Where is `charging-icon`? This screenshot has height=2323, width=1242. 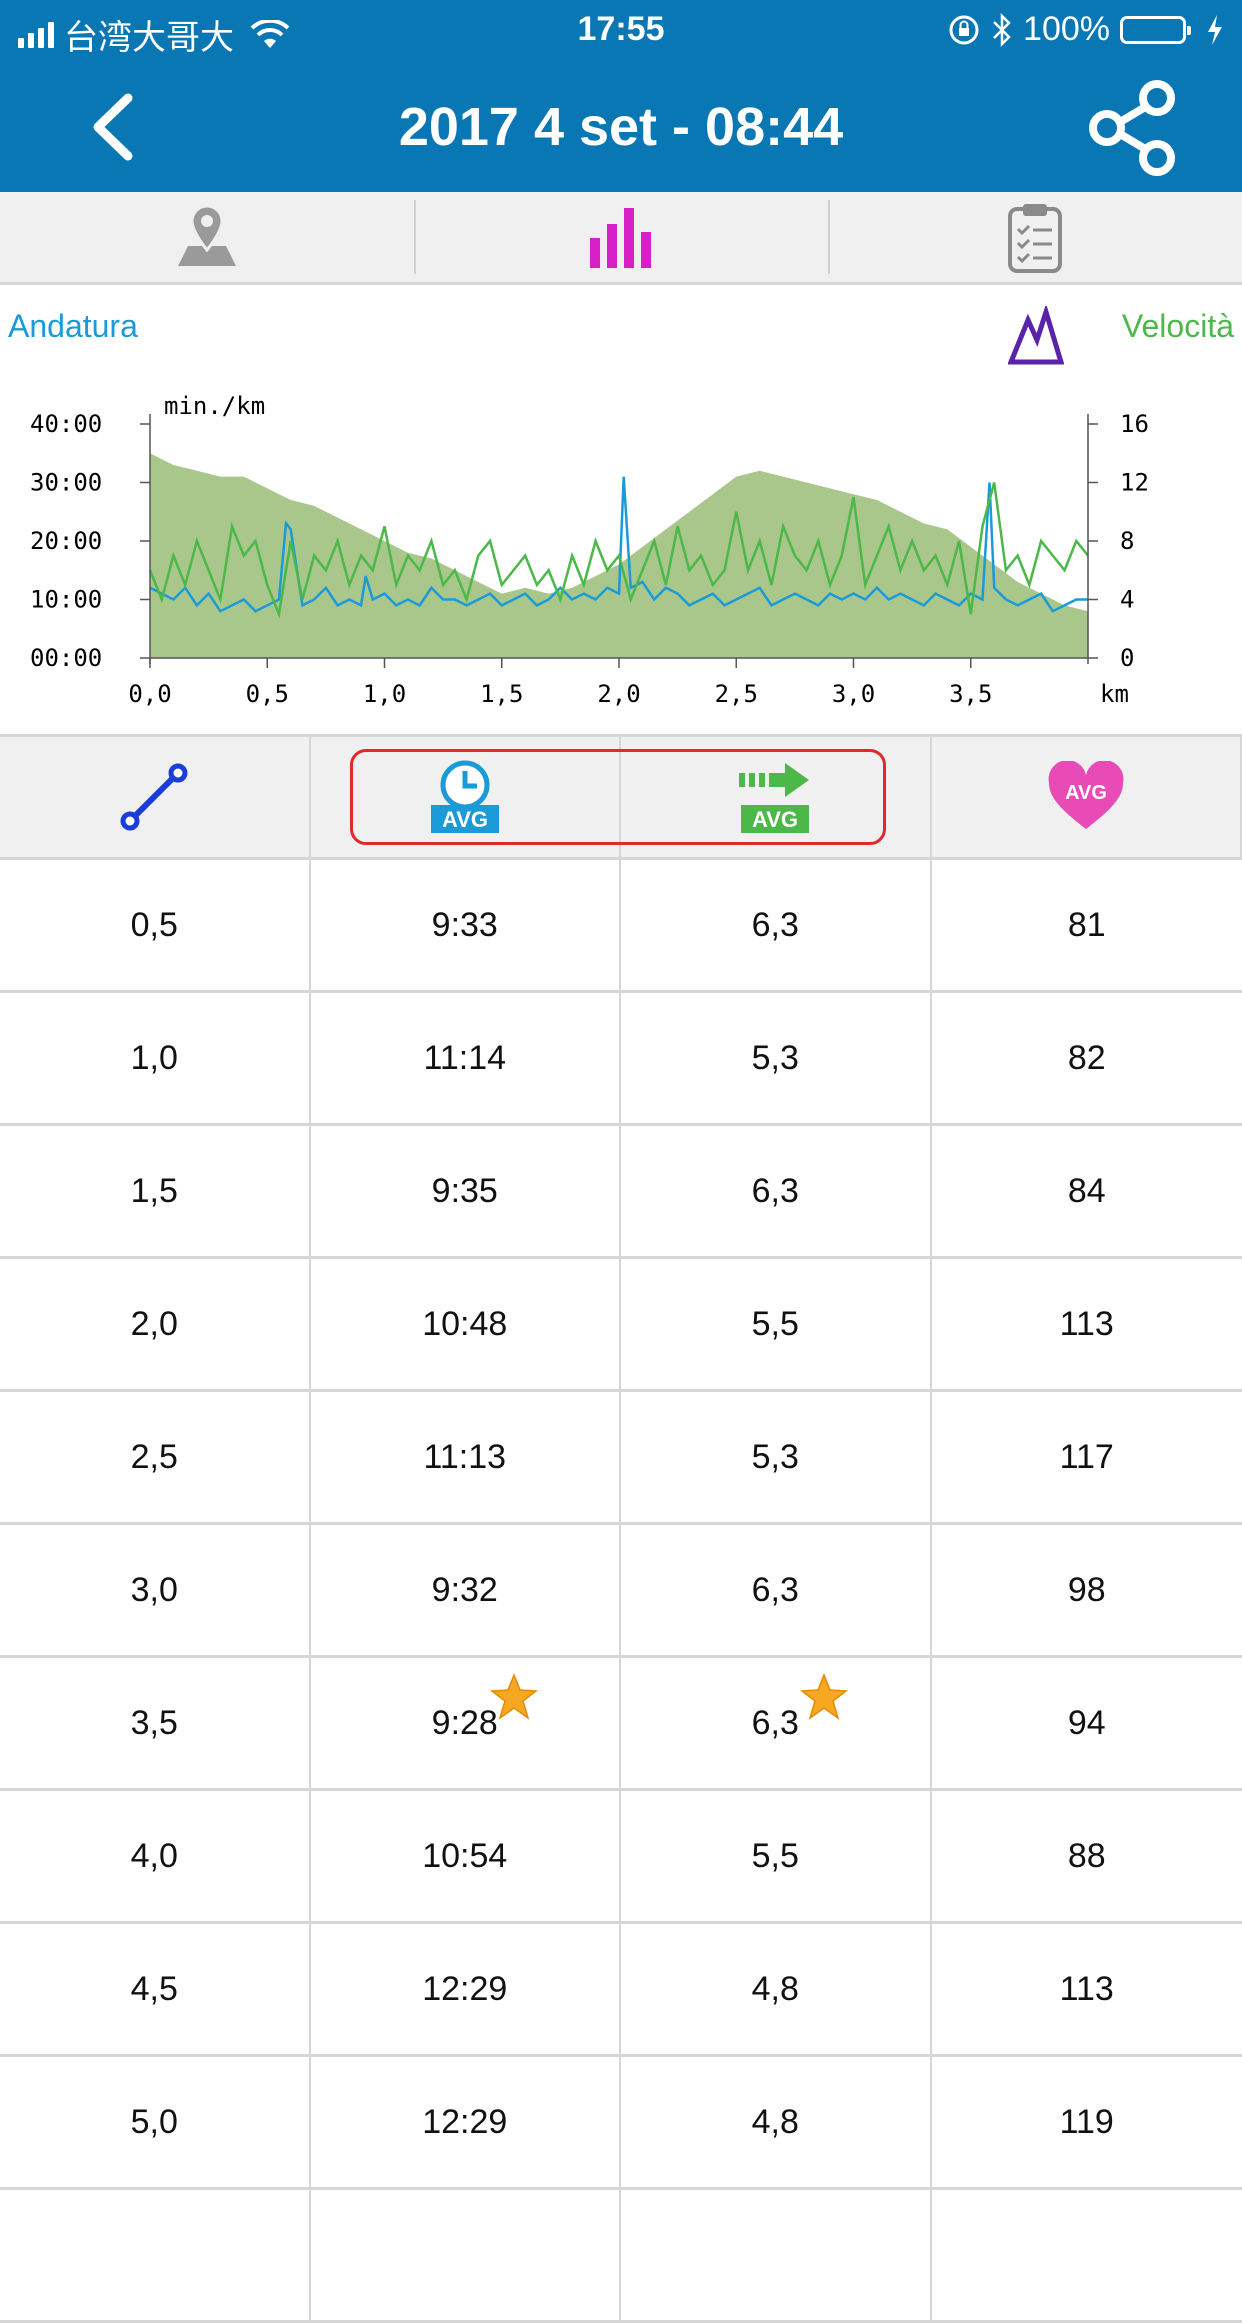
charging-icon is located at coordinates (1215, 30).